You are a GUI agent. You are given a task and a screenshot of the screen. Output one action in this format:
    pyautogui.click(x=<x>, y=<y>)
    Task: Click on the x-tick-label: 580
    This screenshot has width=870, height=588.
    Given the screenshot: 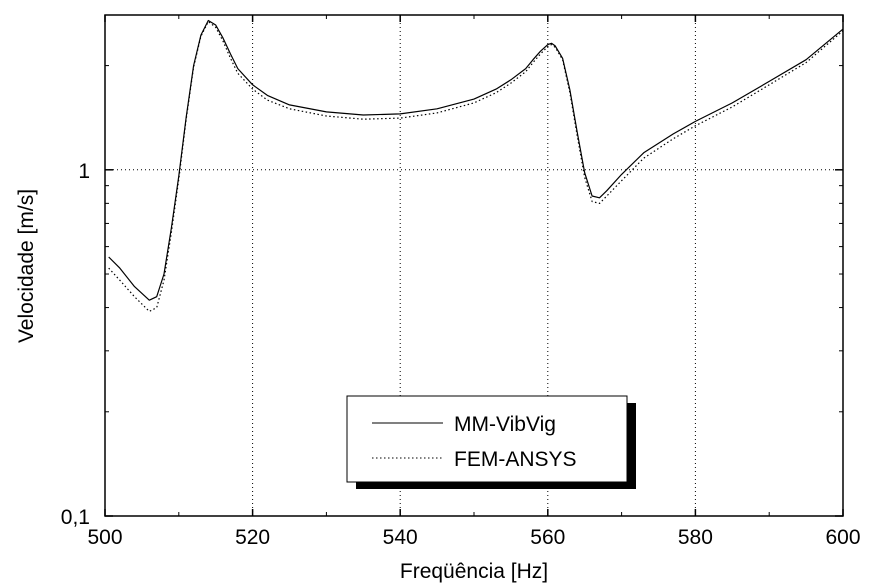 What is the action you would take?
    pyautogui.click(x=695, y=537)
    